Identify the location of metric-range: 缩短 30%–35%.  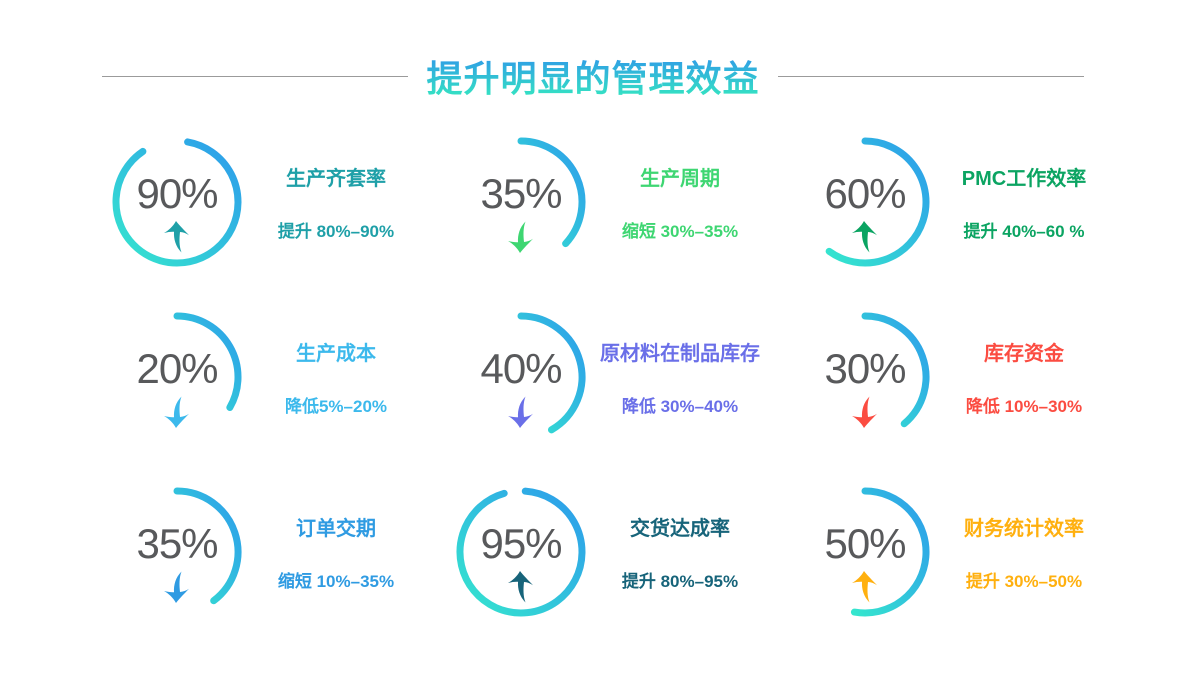
(680, 231).